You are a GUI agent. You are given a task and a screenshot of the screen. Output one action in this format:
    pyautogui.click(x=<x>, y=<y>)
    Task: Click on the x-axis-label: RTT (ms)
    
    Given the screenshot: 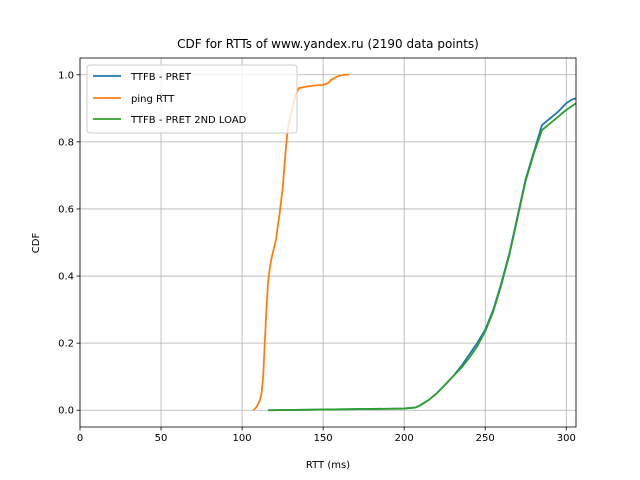 What is the action you would take?
    pyautogui.click(x=328, y=465)
    